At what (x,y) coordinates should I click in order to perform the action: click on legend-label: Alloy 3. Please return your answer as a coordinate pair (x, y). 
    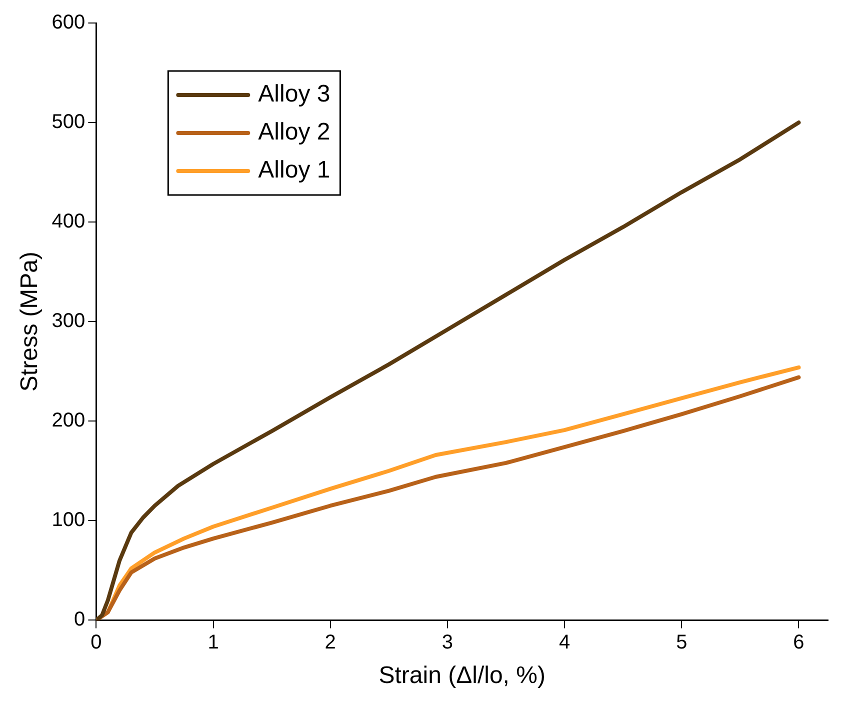
    Looking at the image, I should click on (294, 94).